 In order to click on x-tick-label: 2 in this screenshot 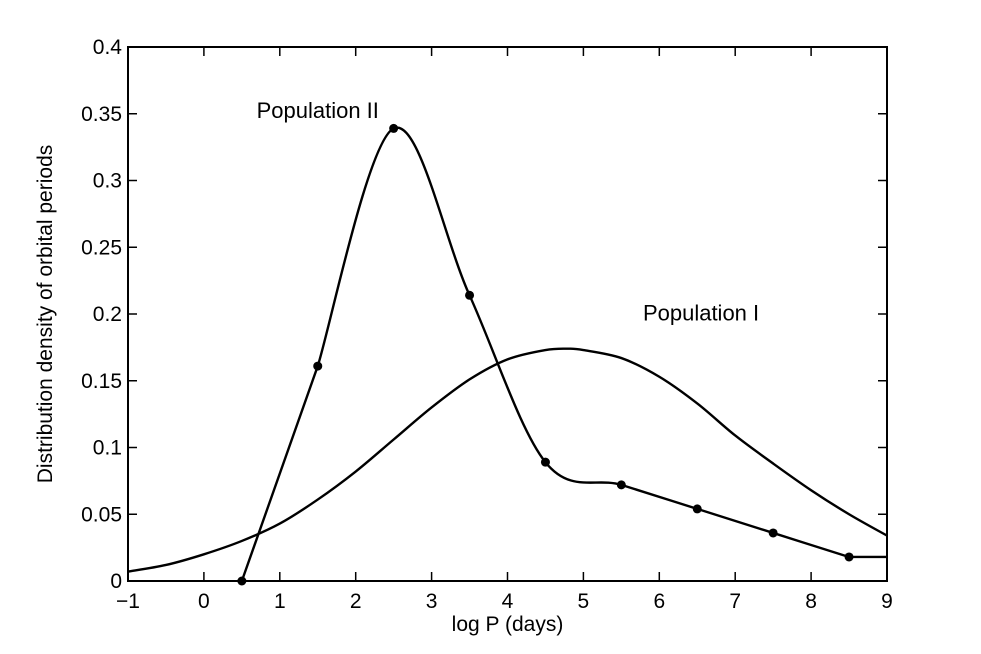, I will do `click(356, 601)`.